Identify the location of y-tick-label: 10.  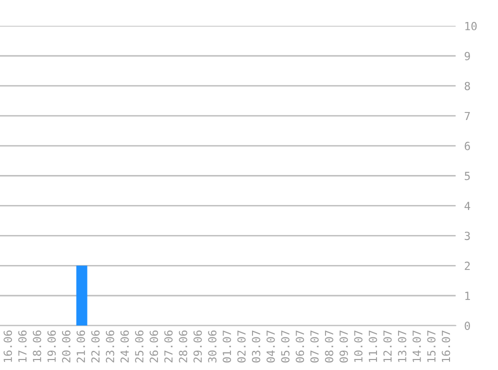
(471, 26).